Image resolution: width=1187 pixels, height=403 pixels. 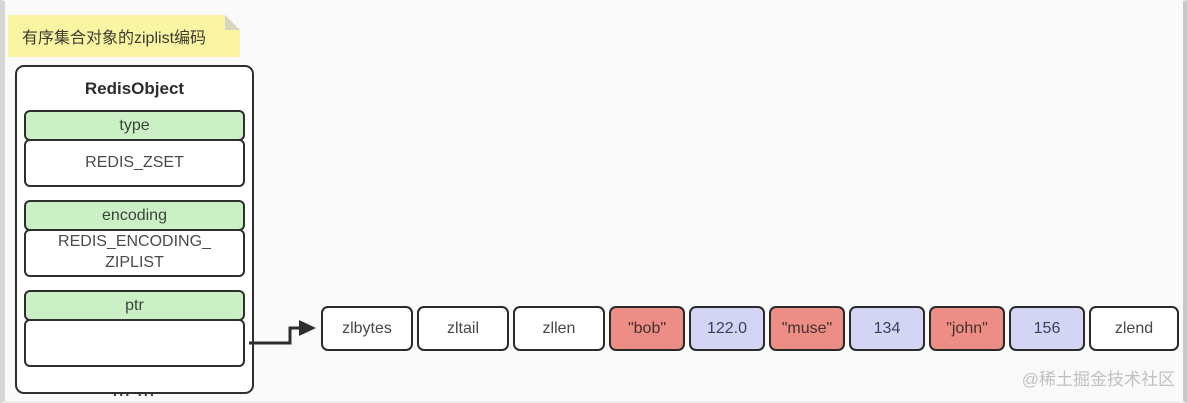 I want to click on ziplist-cell-zltail: zltail, so click(x=463, y=328).